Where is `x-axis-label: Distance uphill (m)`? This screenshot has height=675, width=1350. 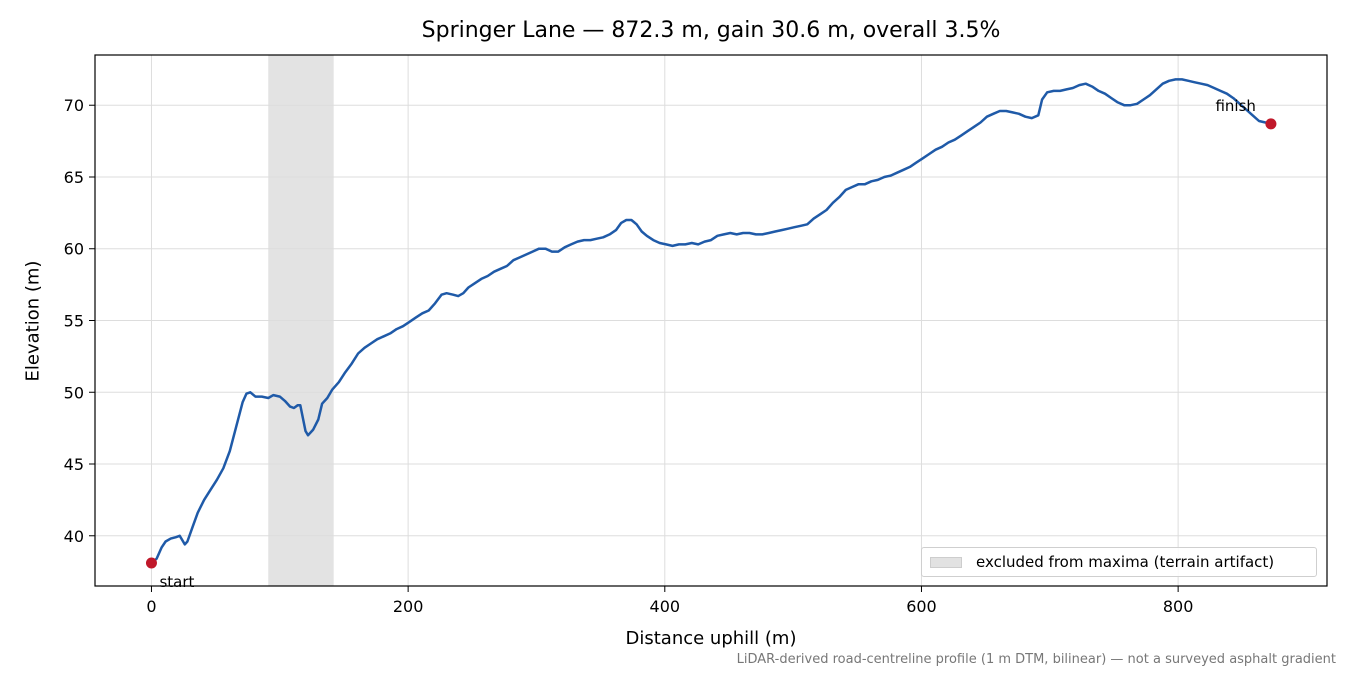
x-axis-label: Distance uphill (m) is located at coordinates (711, 638).